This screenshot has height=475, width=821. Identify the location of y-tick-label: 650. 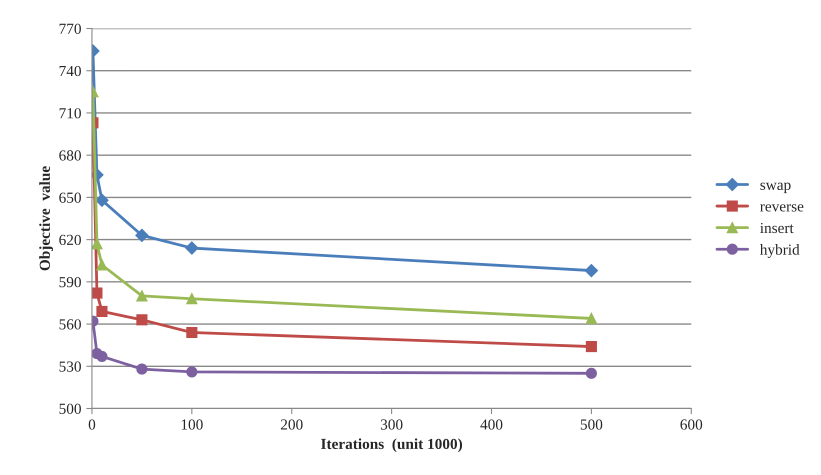
(70, 197).